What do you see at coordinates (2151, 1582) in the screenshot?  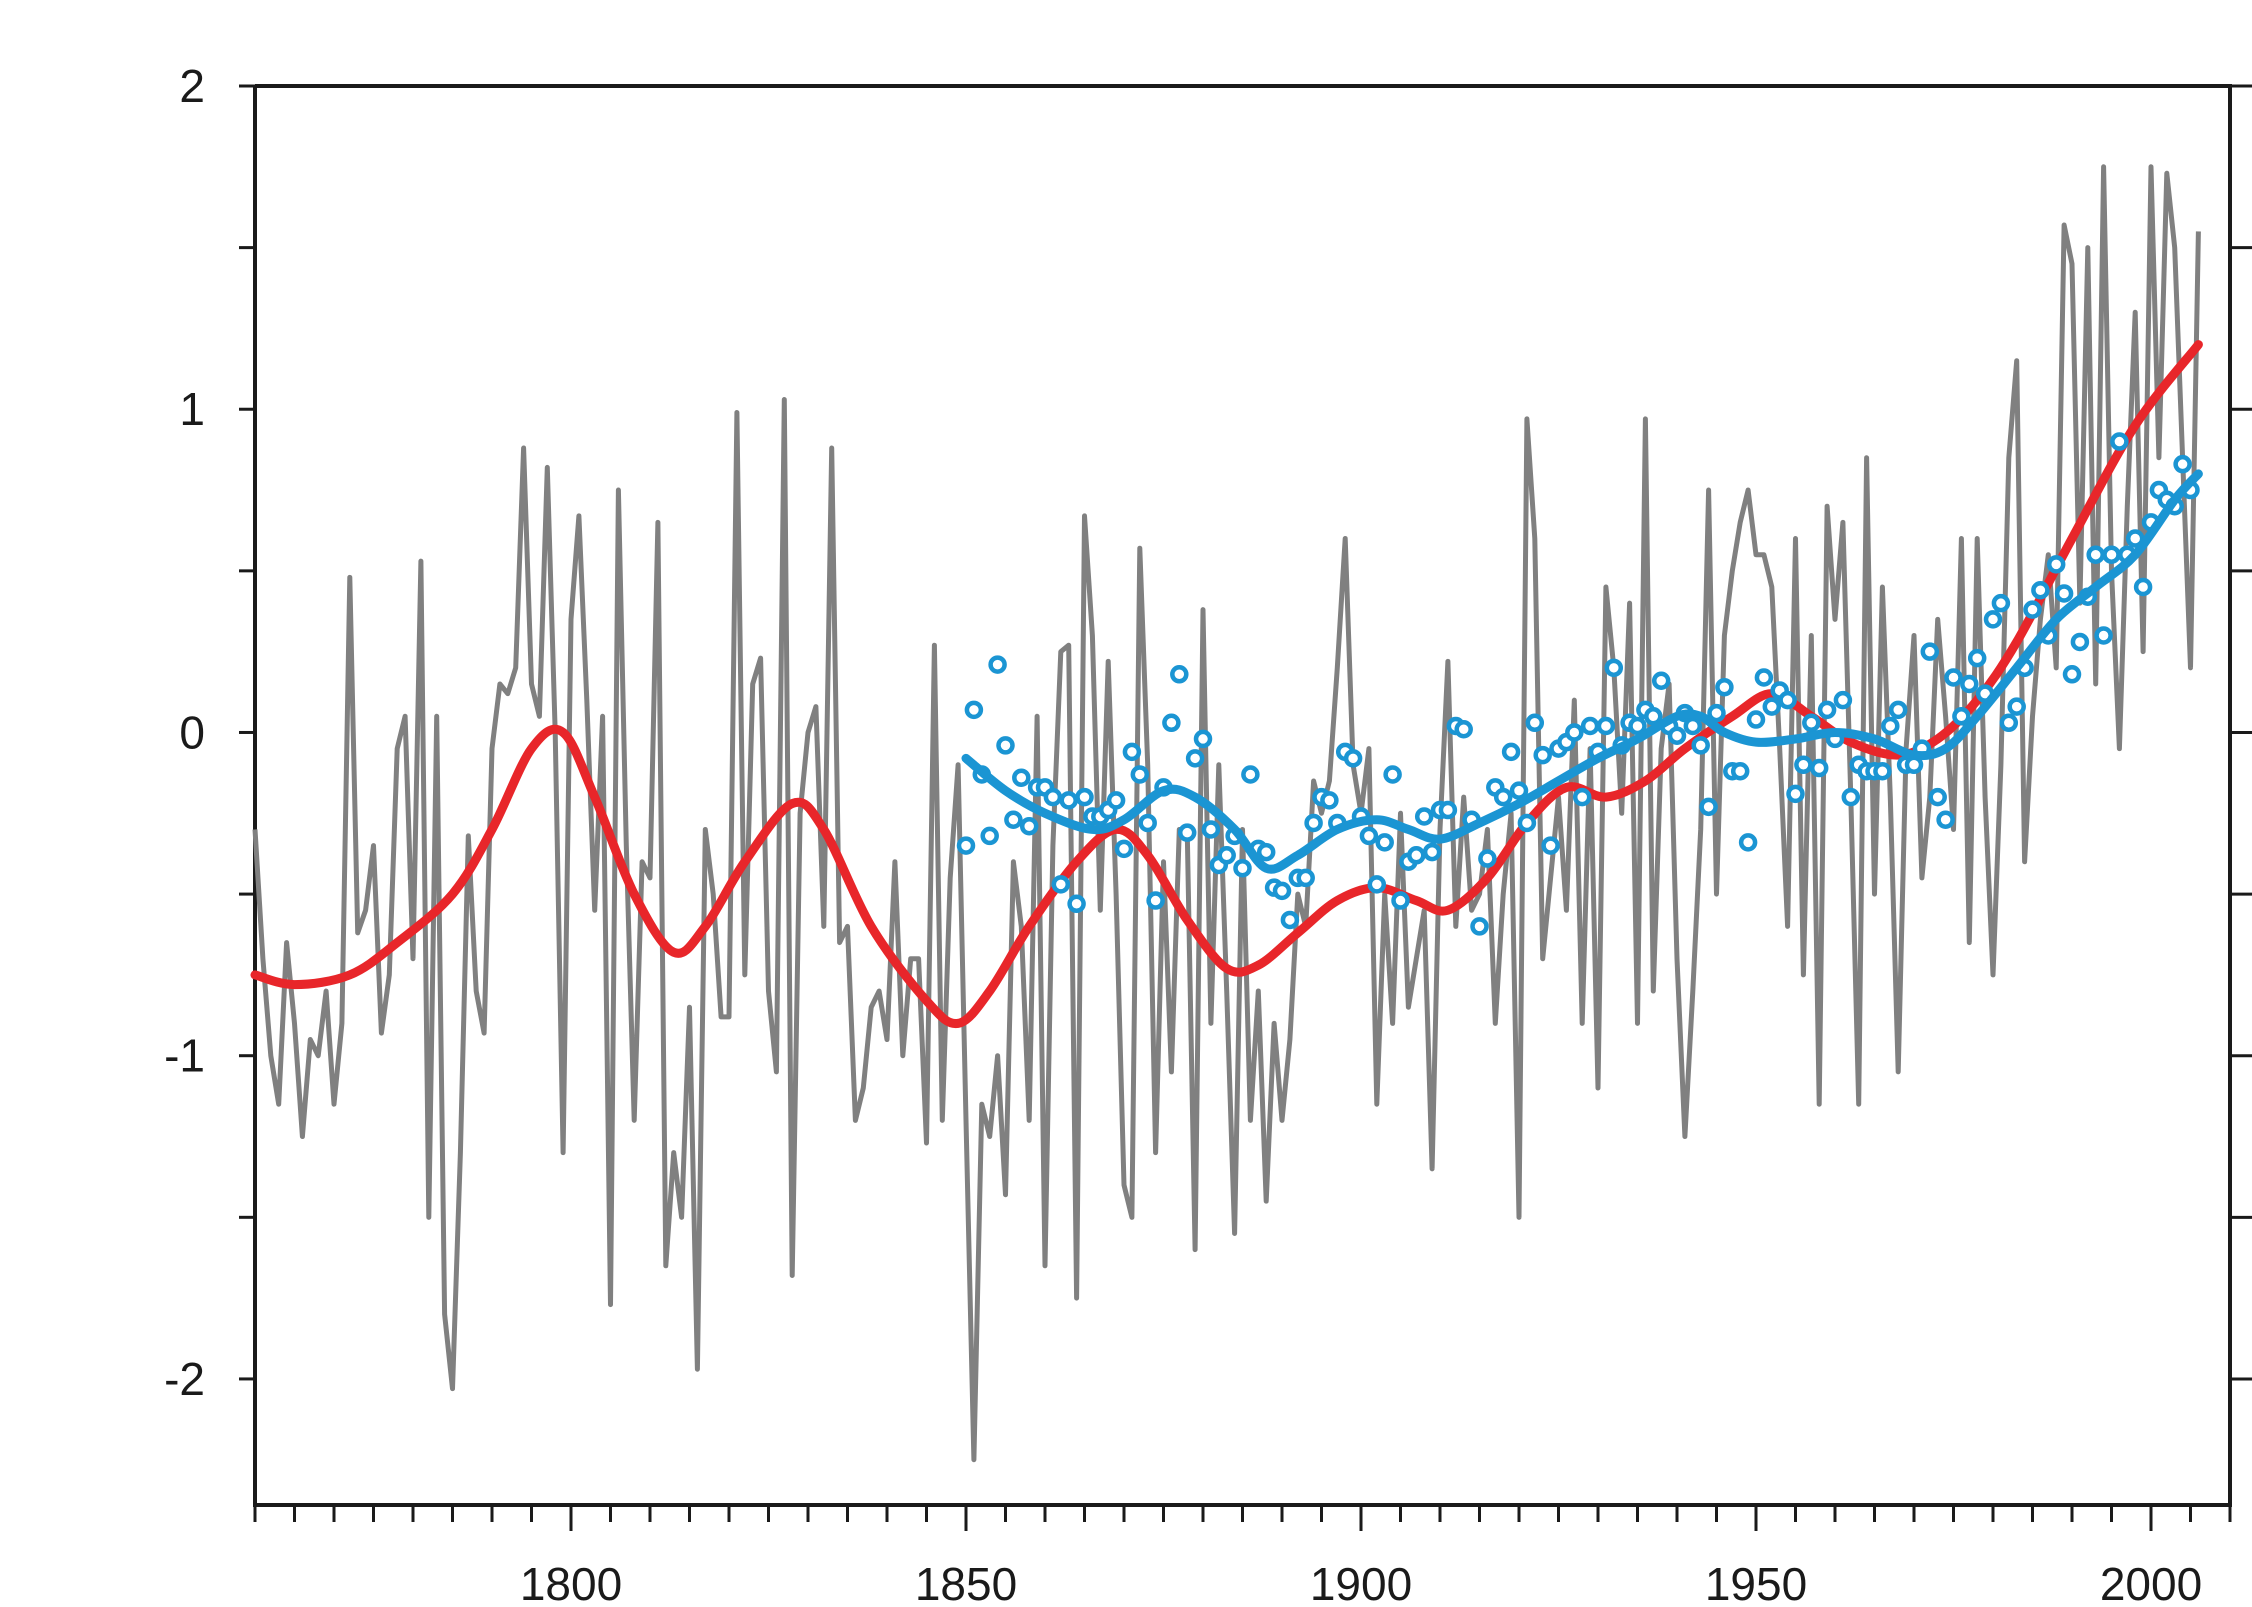 I see `x-tick-label: 2000` at bounding box center [2151, 1582].